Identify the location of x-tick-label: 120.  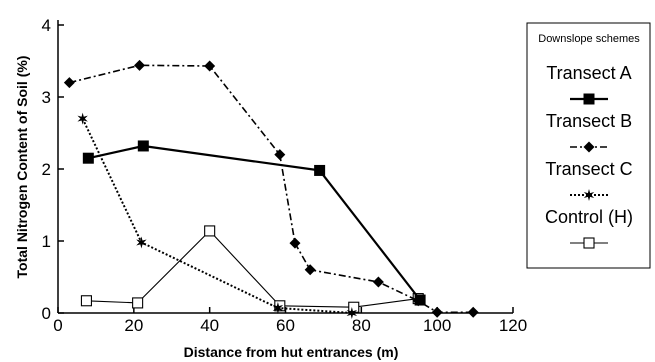
(513, 325).